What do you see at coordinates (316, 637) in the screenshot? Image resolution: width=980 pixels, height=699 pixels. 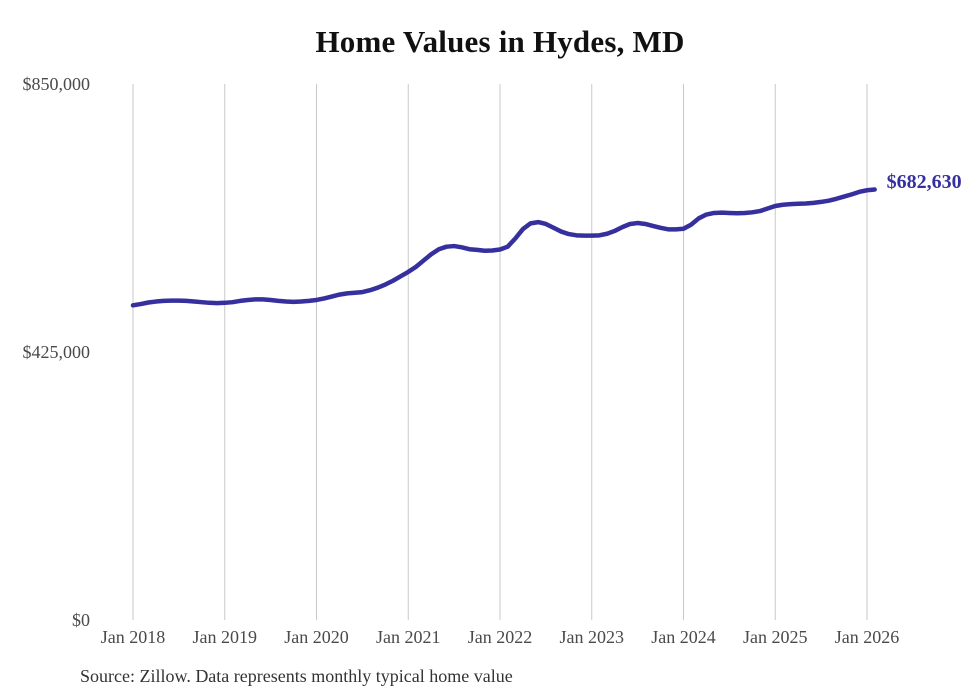 I see `x-tick-label: Jan 2020` at bounding box center [316, 637].